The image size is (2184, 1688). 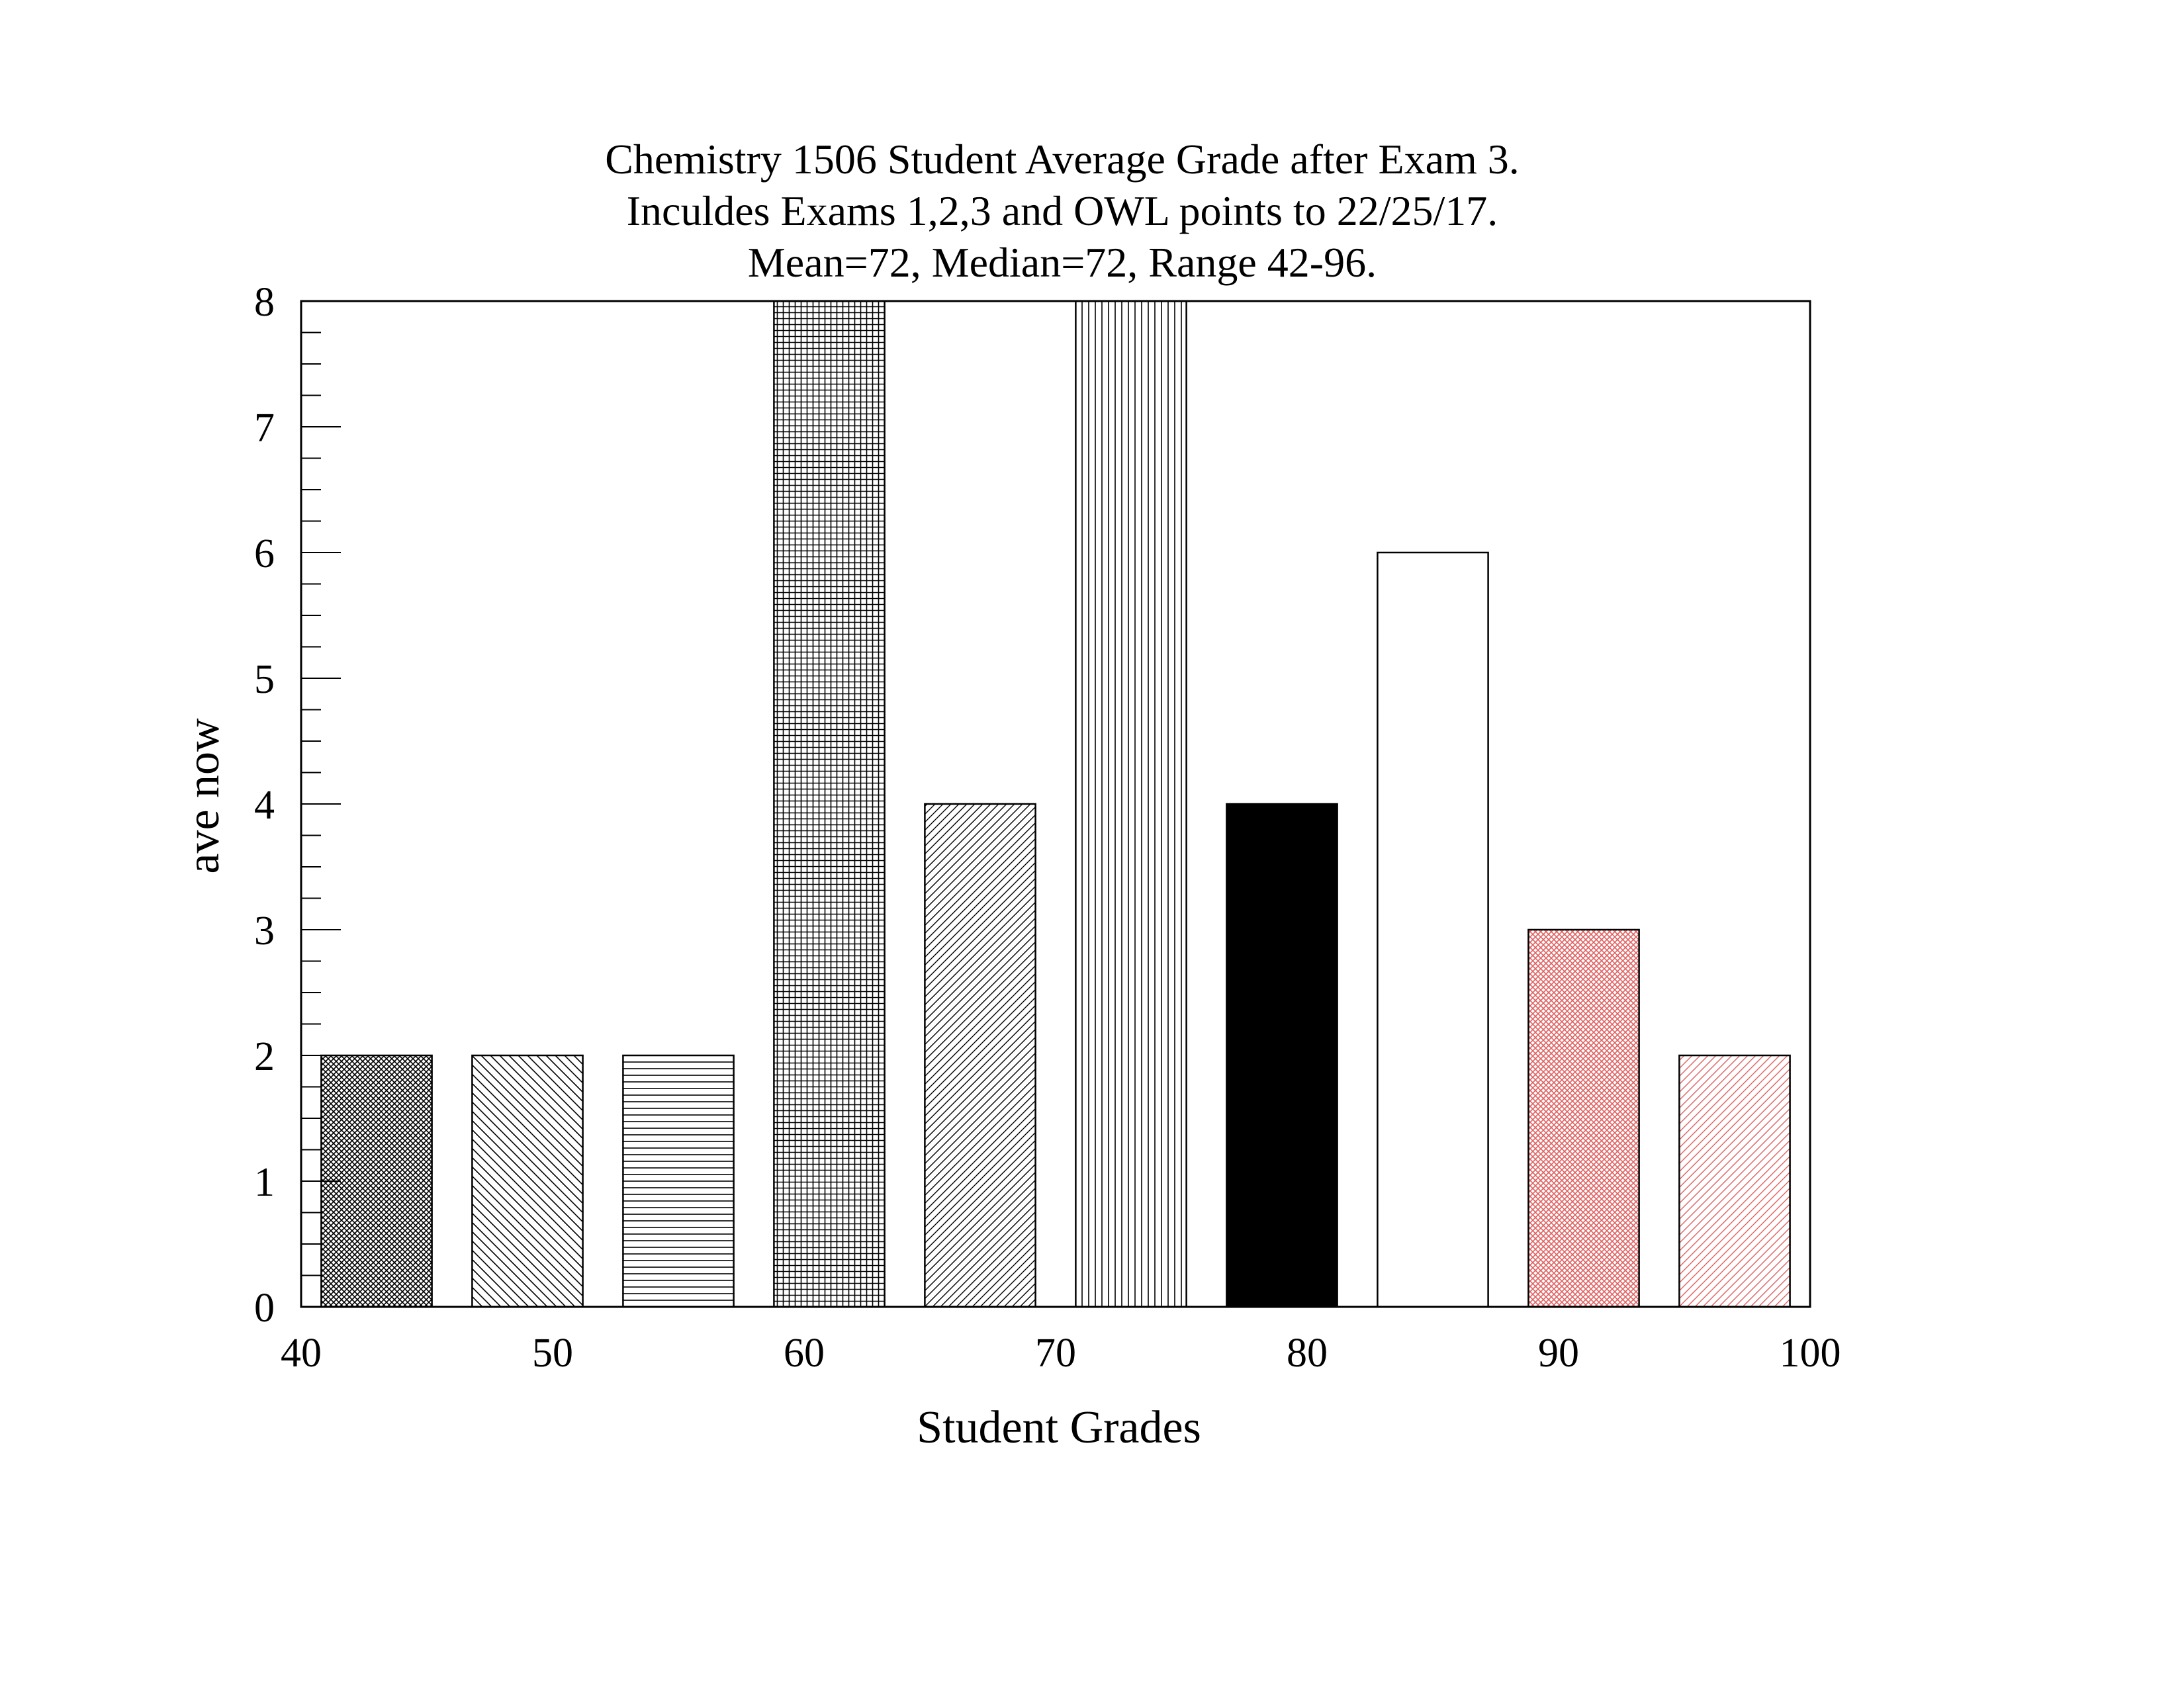 I want to click on y-tick-label: 1, so click(x=264, y=1182).